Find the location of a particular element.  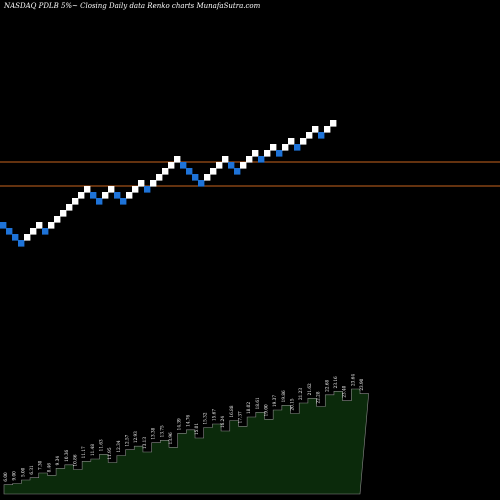

volume-label: 18.61 is located at coordinates (257, 403).